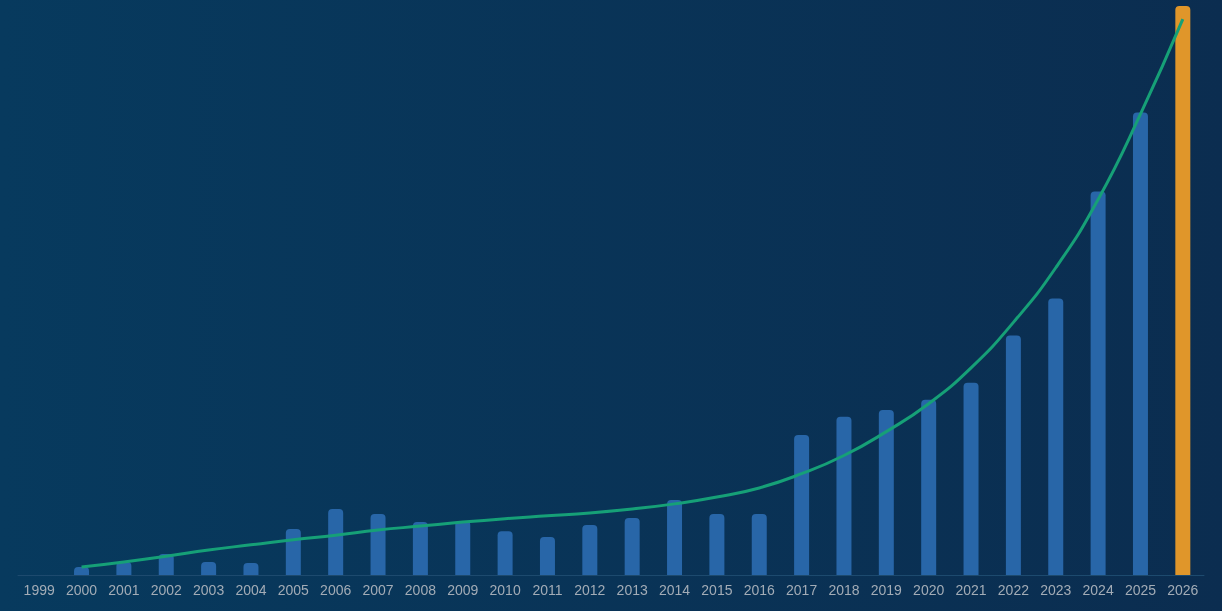  I want to click on x-tick-label: 2022, so click(1013, 590).